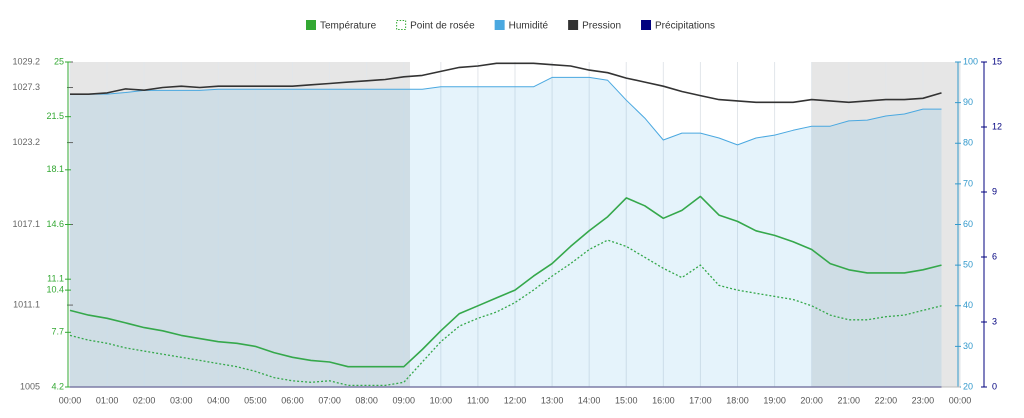  What do you see at coordinates (403, 400) in the screenshot?
I see `x-tick-label: 09:00` at bounding box center [403, 400].